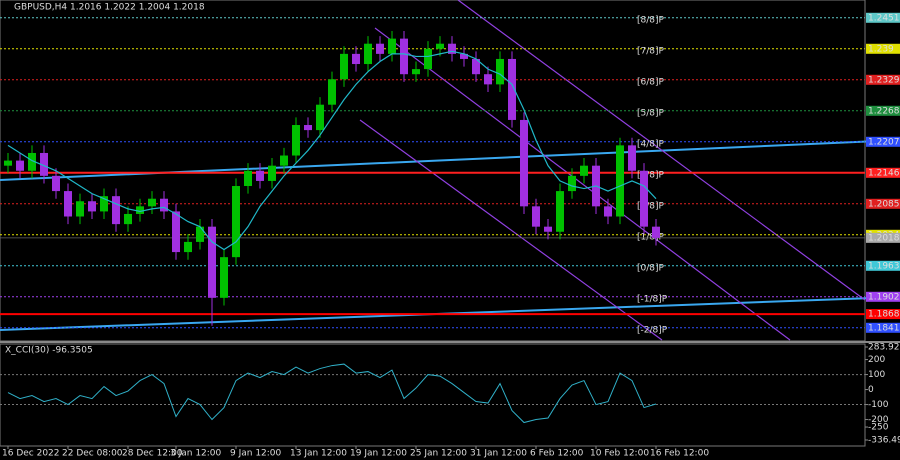 The height and width of the screenshot is (460, 900). Describe the element at coordinates (498, 454) in the screenshot. I see `x-tick-label: 31 Jan 12:00` at that location.